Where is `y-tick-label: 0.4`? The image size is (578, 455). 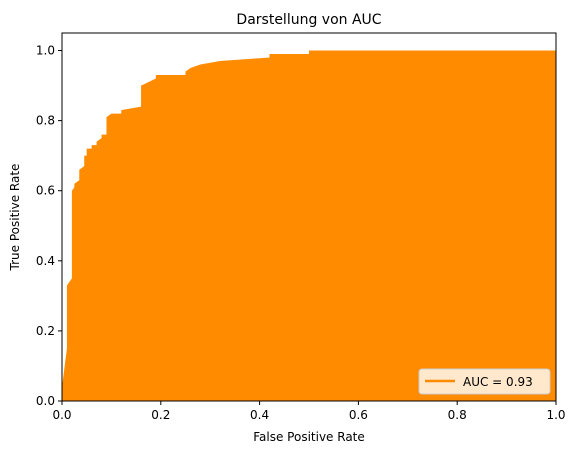
y-tick-label: 0.4 is located at coordinates (45, 261).